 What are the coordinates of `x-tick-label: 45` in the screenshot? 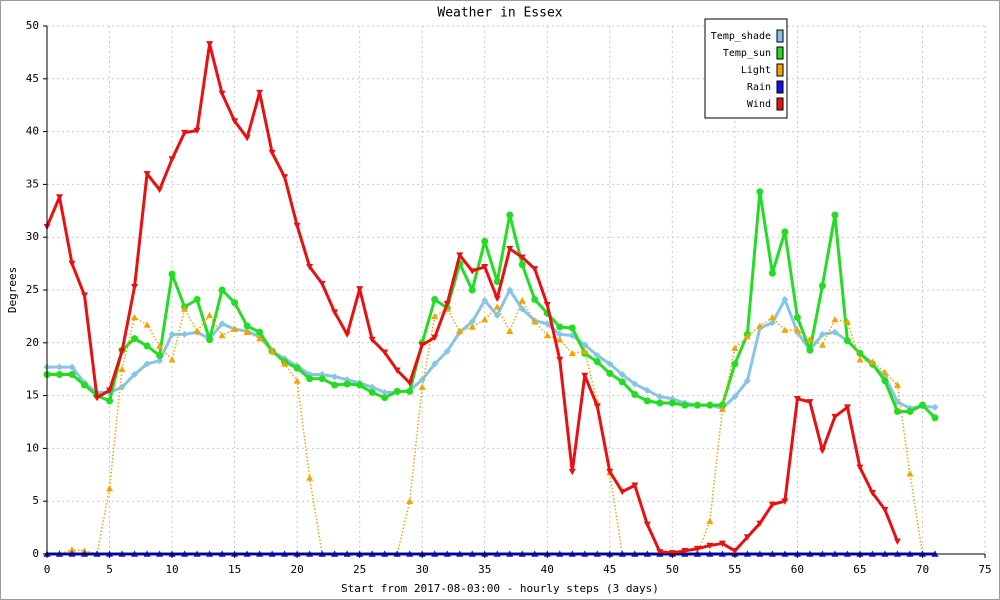 It's located at (609, 569).